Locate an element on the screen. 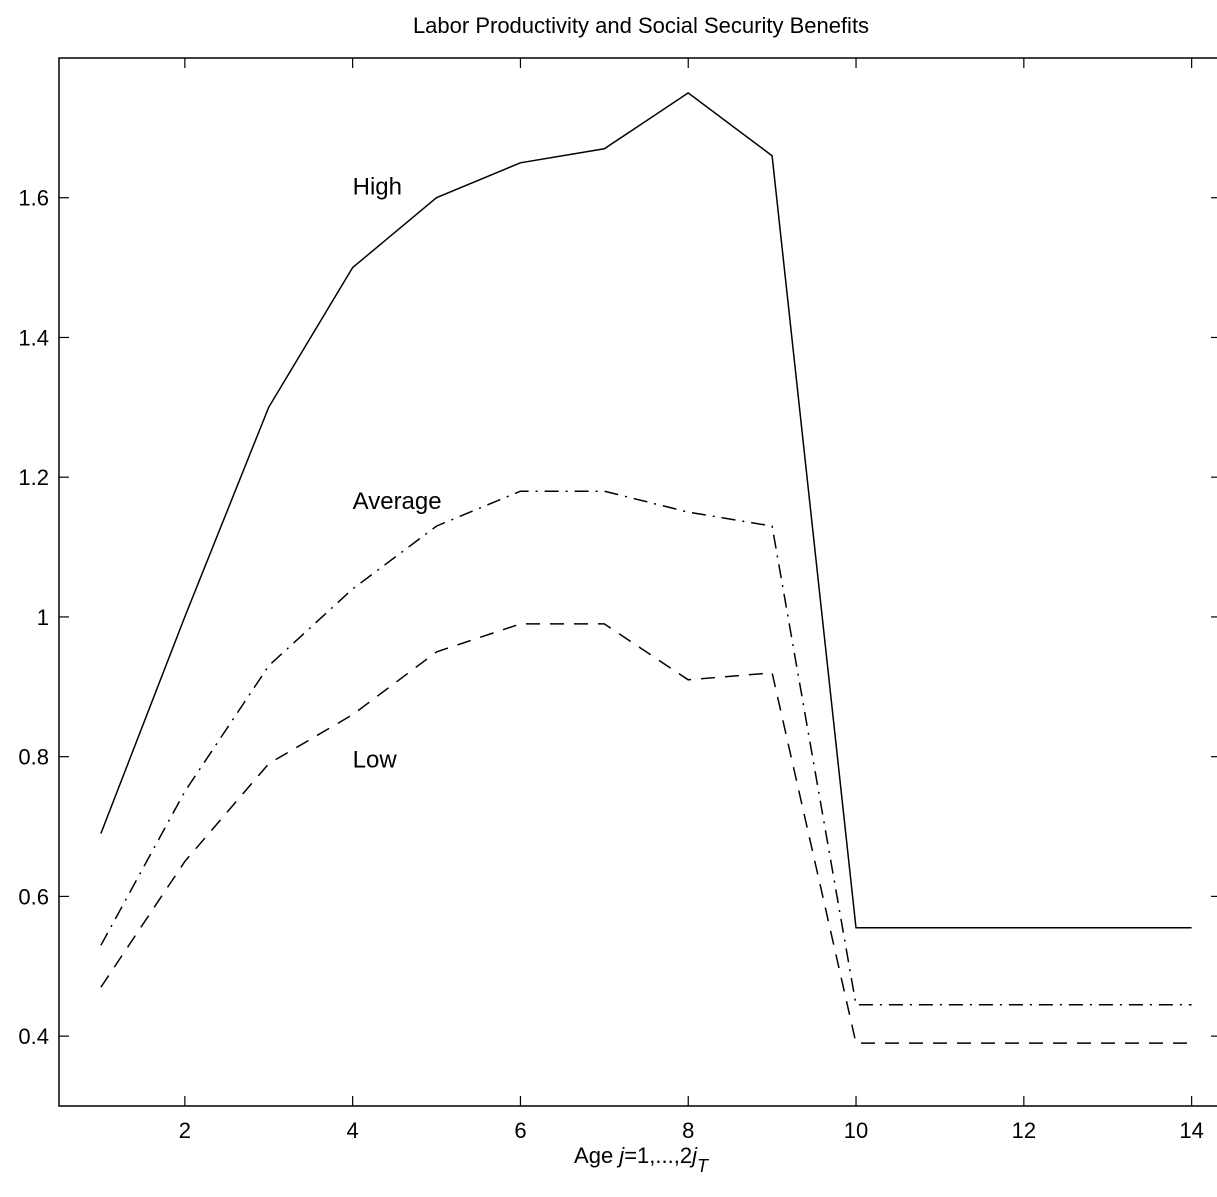 The height and width of the screenshot is (1197, 1217). y-tick-label: 1.2 is located at coordinates (33, 477).